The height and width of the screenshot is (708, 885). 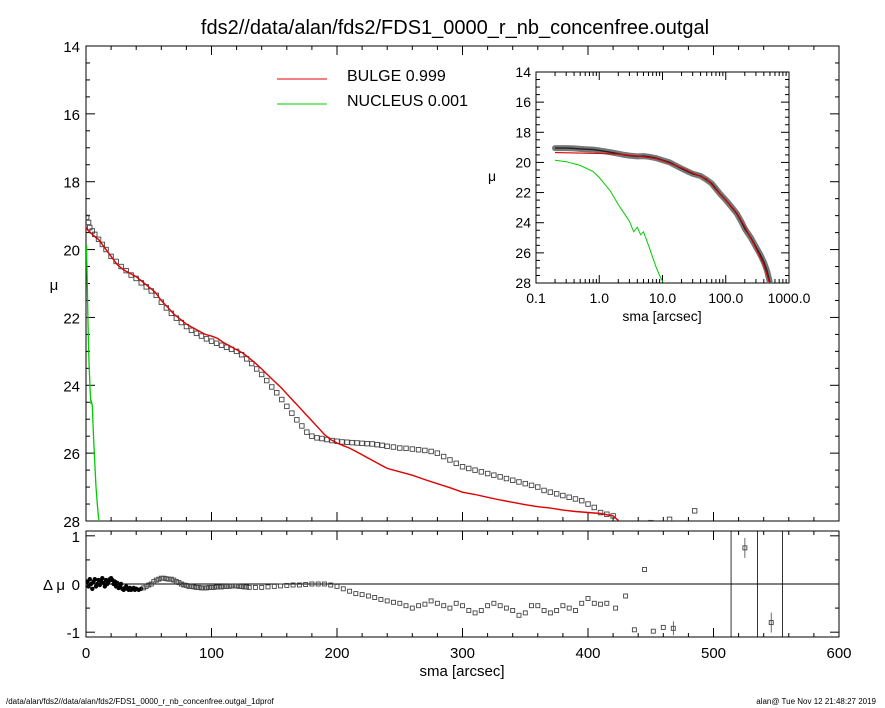 I want to click on inset-xtick-label-1: 1.0, so click(x=600, y=298).